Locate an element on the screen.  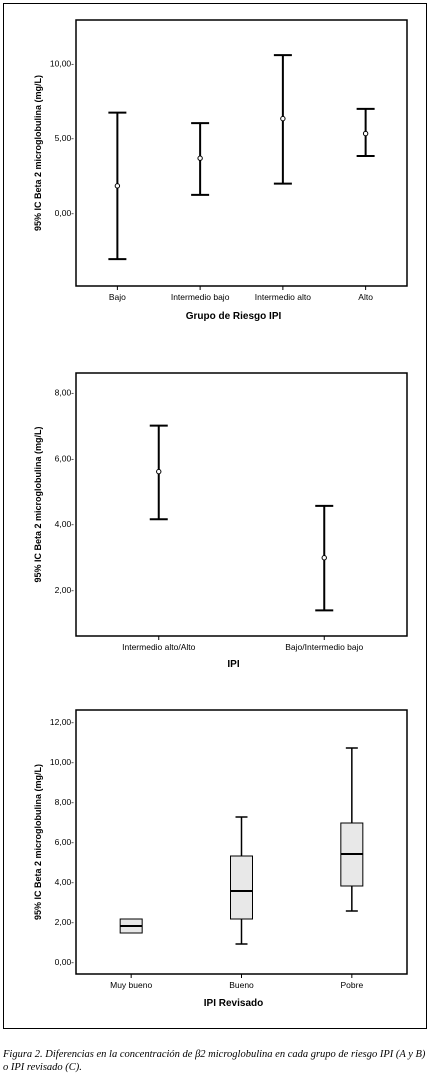
x-tick-label: Intermedio bajo is located at coordinates (200, 297).